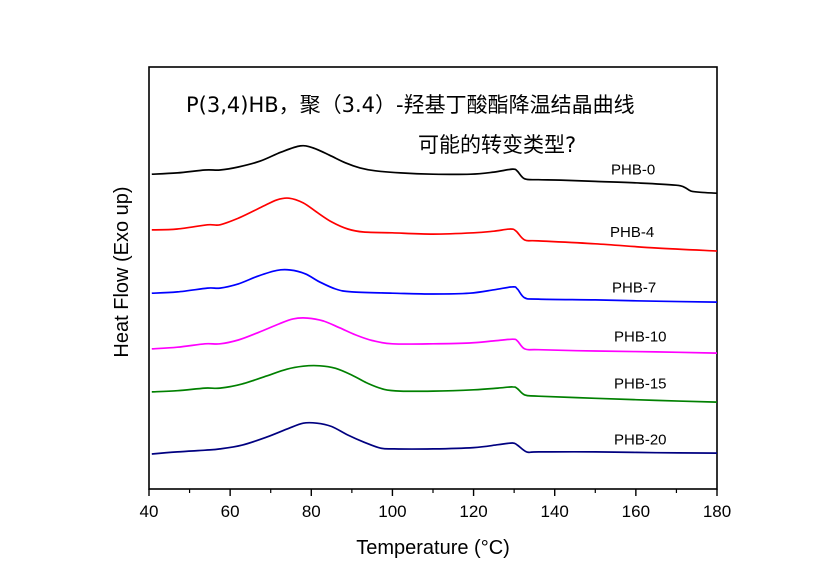 Image resolution: width=833 pixels, height=585 pixels. Describe the element at coordinates (392, 511) in the screenshot. I see `x-tick-label: 100` at that location.